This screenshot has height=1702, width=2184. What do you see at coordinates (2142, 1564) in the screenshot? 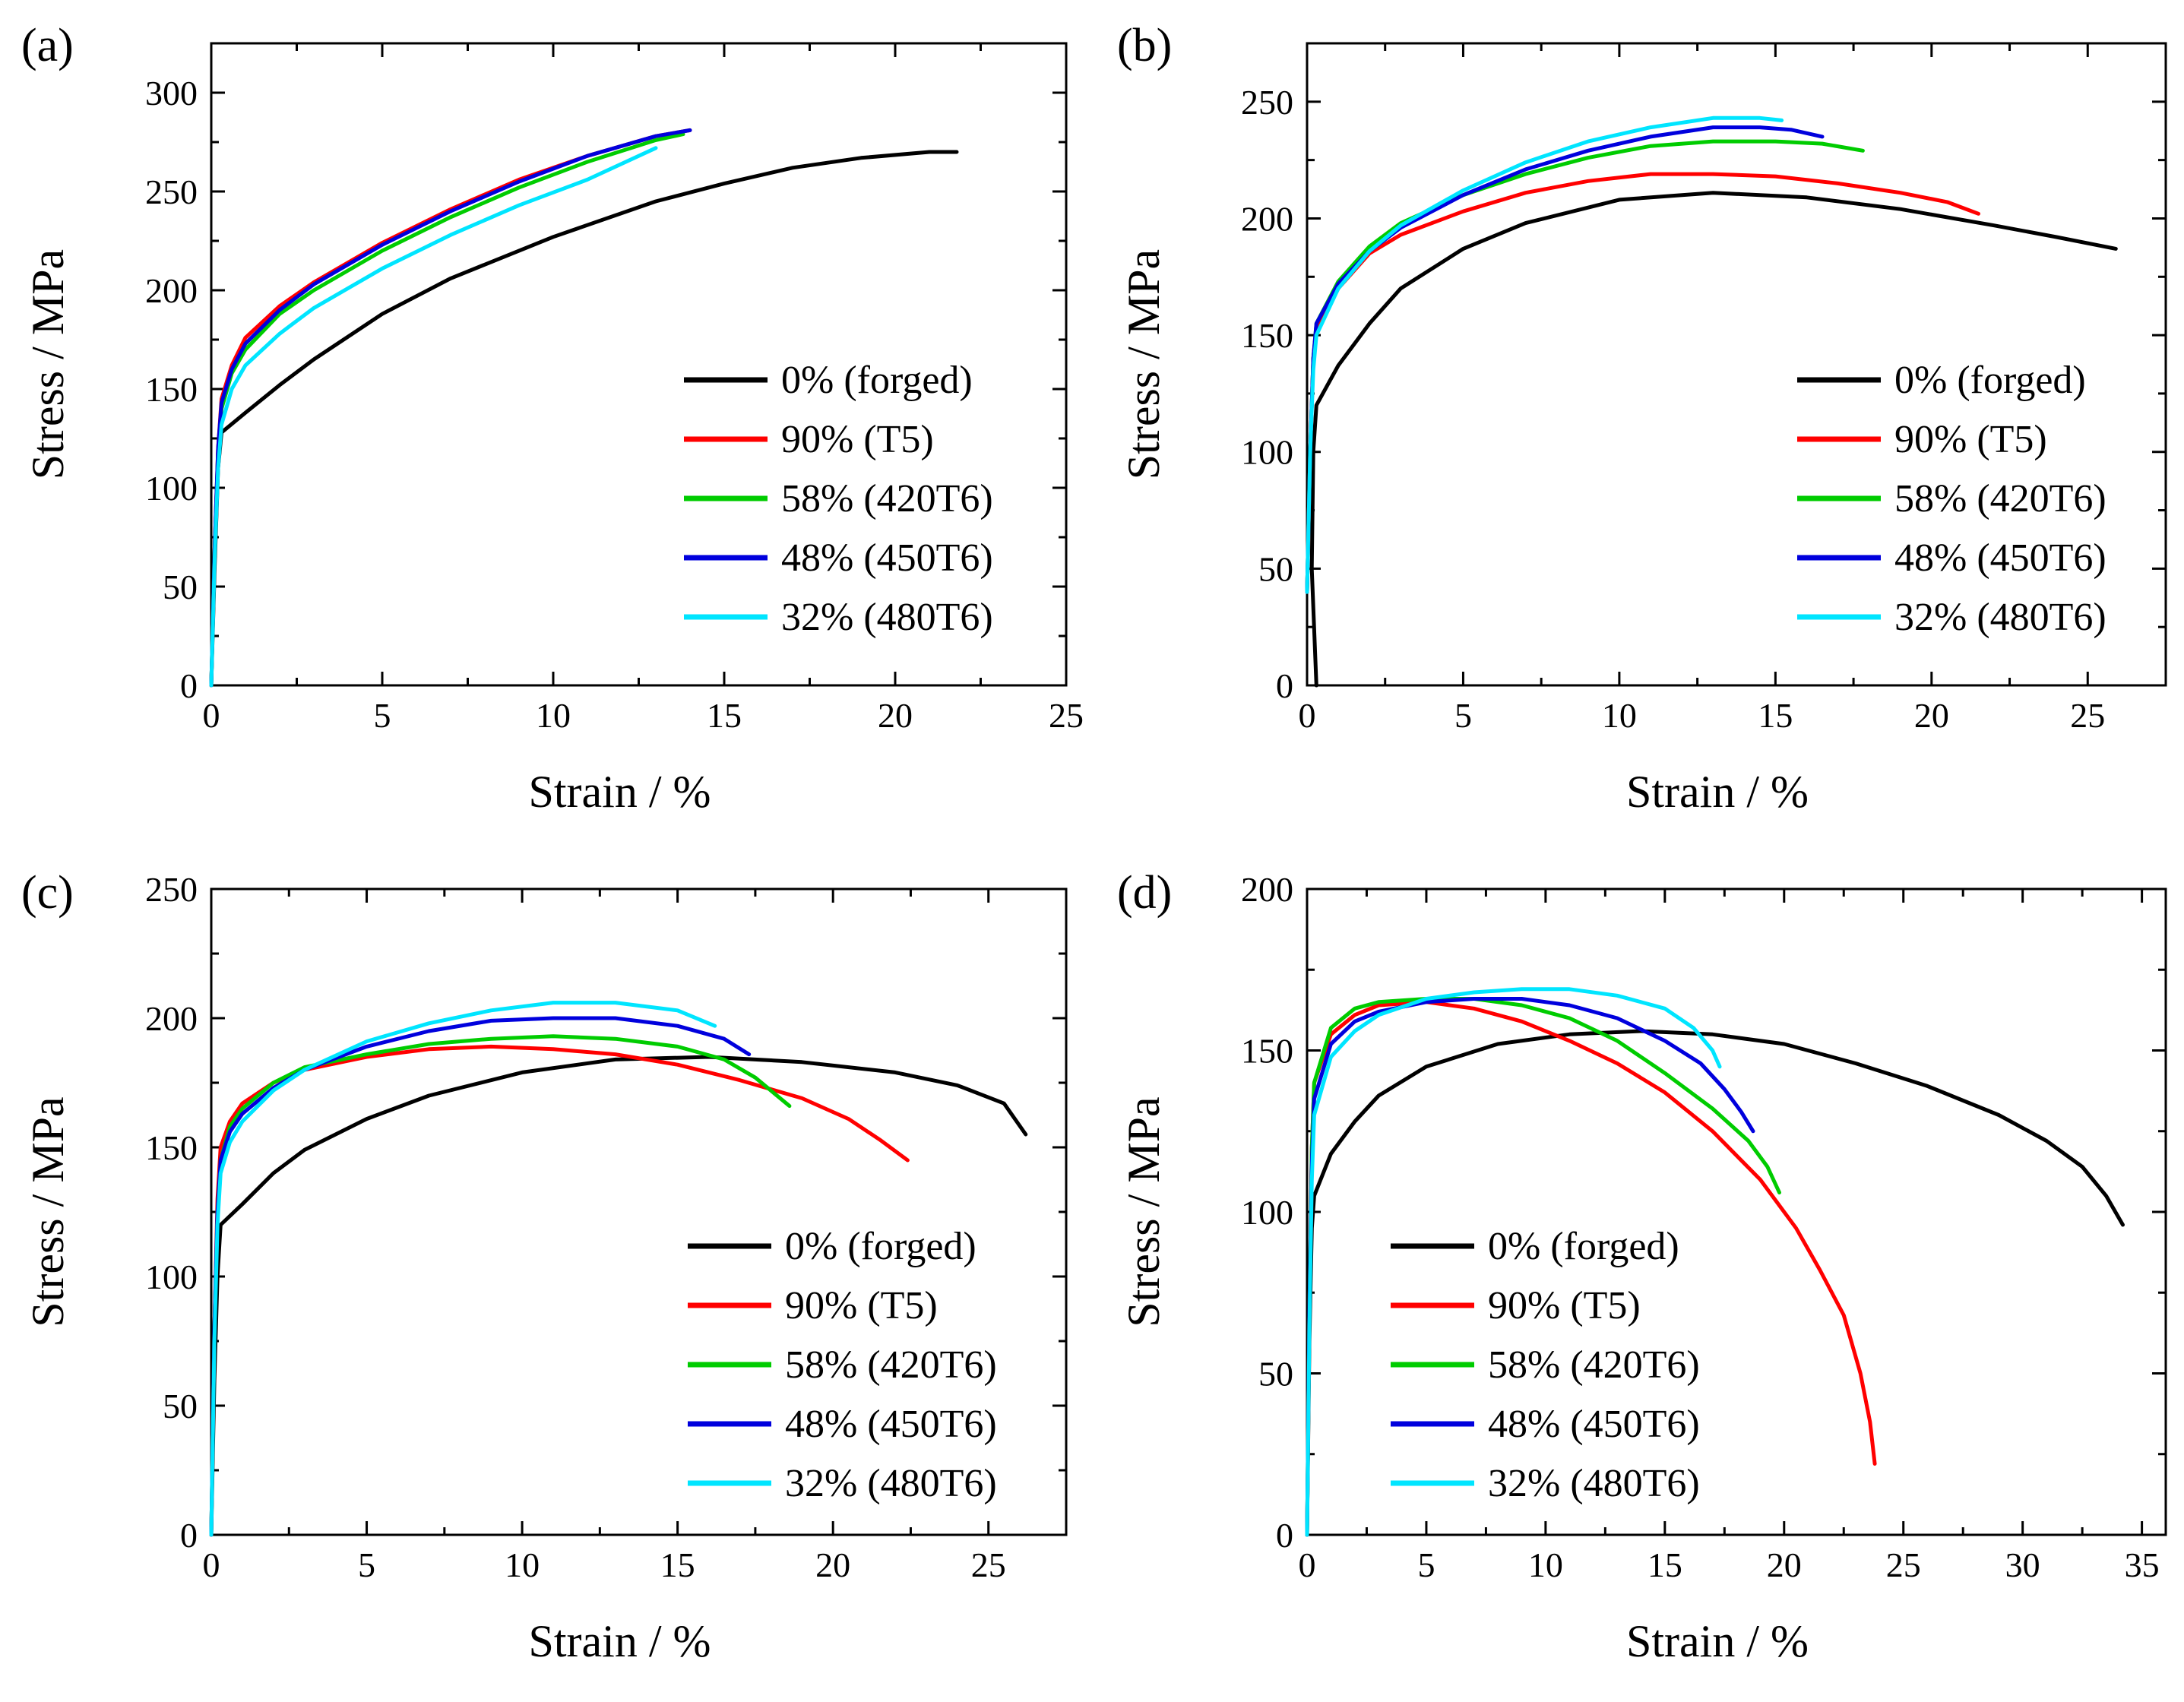
I see `x-tick-label: 35` at bounding box center [2142, 1564].